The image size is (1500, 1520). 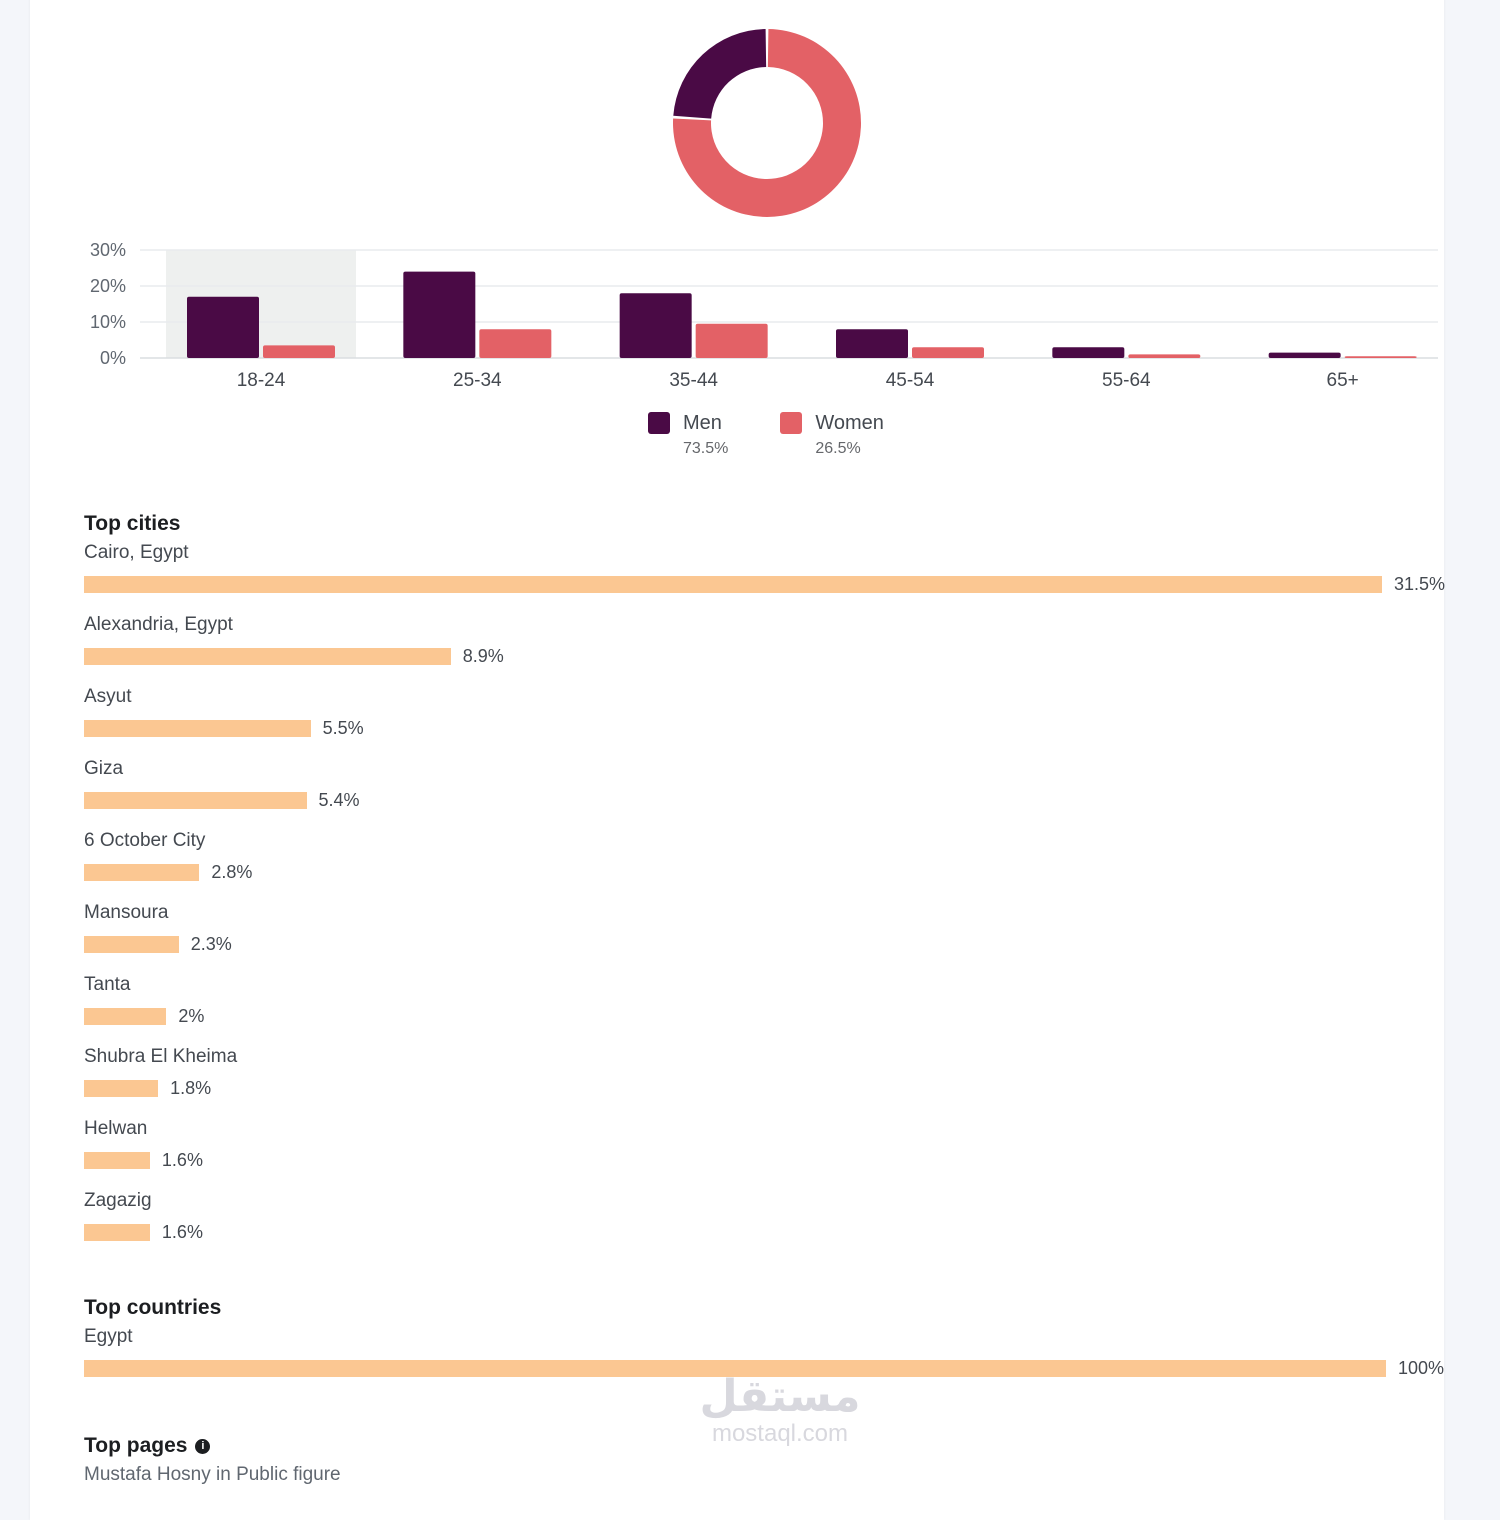 I want to click on country-bar-row: 100%, so click(x=764, y=1368).